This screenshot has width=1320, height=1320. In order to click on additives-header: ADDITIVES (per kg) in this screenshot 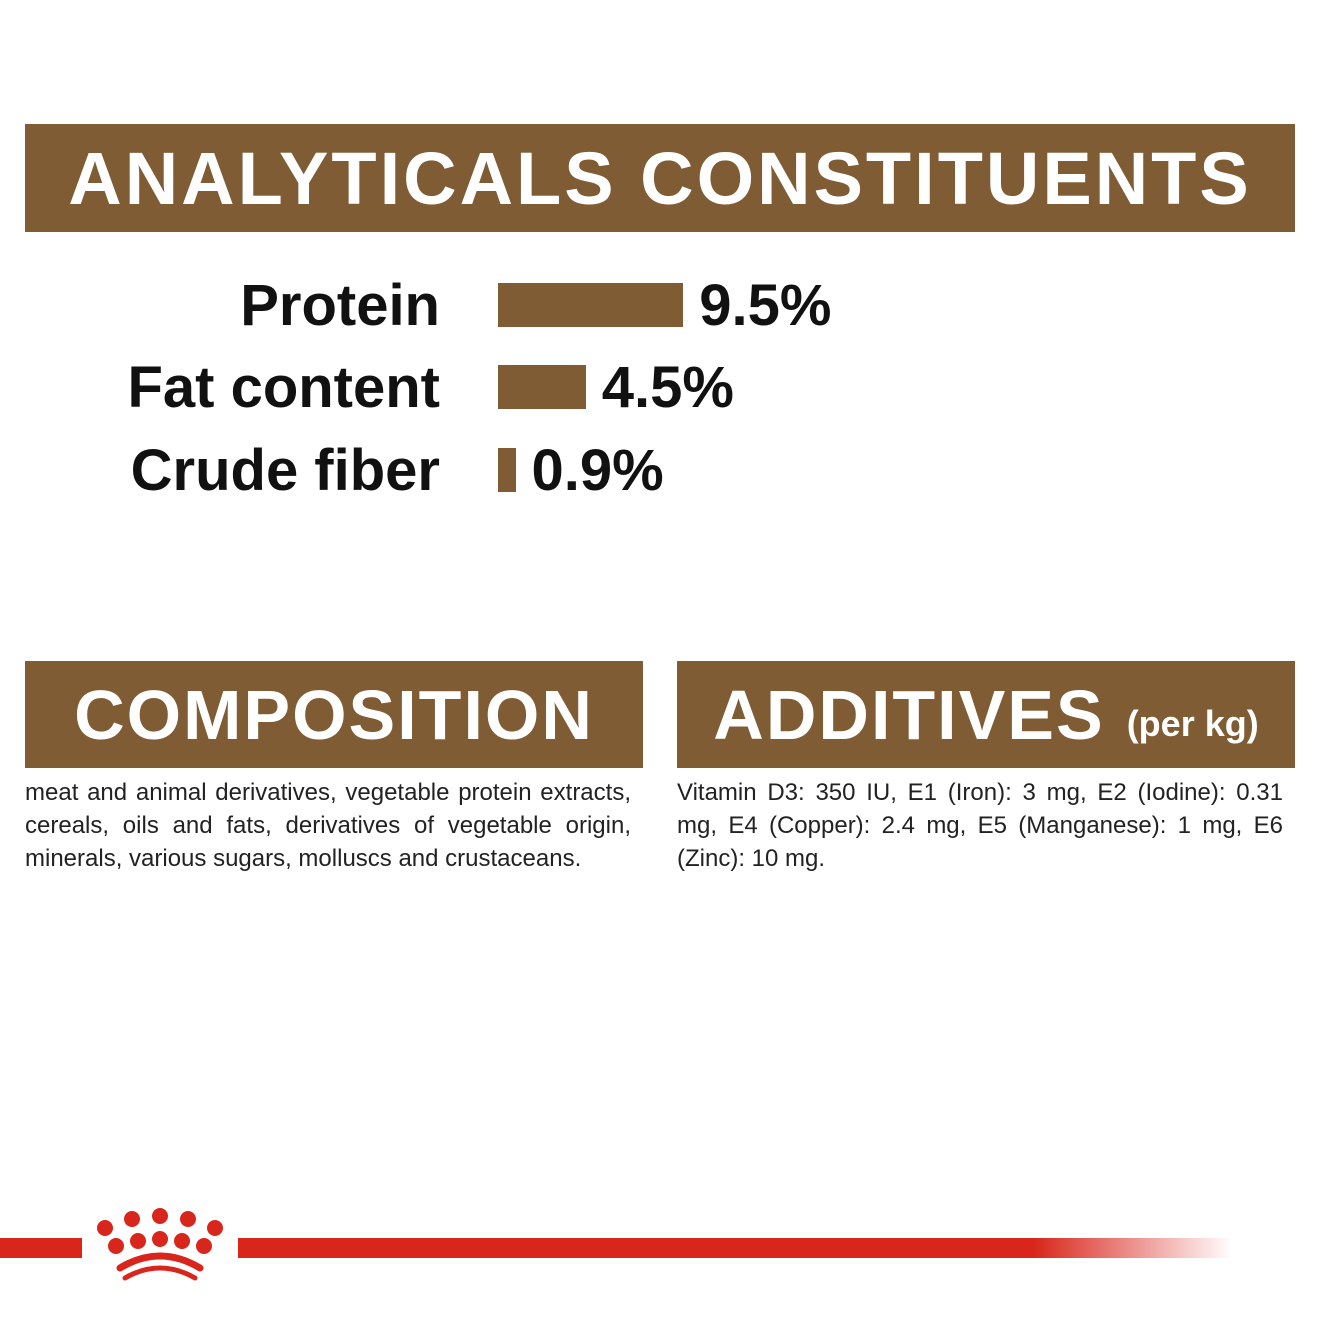, I will do `click(986, 714)`.